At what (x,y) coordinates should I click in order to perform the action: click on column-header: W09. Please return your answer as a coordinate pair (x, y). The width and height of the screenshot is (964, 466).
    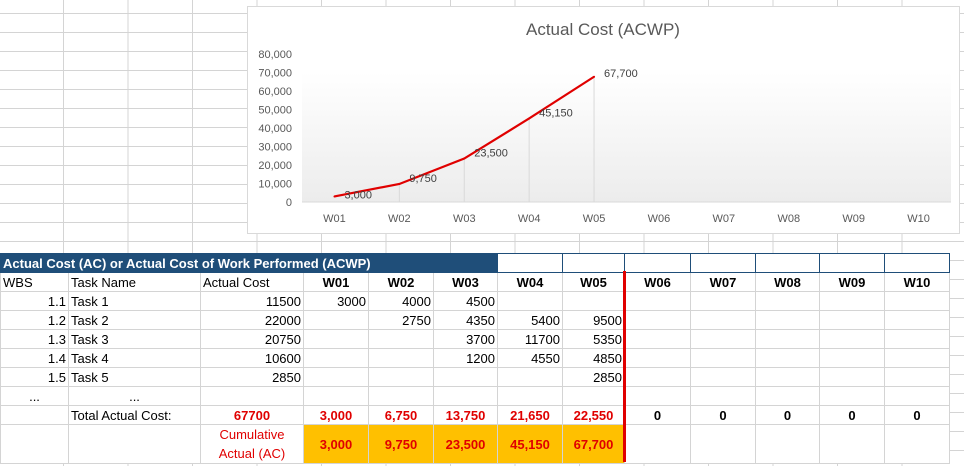
    Looking at the image, I should click on (852, 282).